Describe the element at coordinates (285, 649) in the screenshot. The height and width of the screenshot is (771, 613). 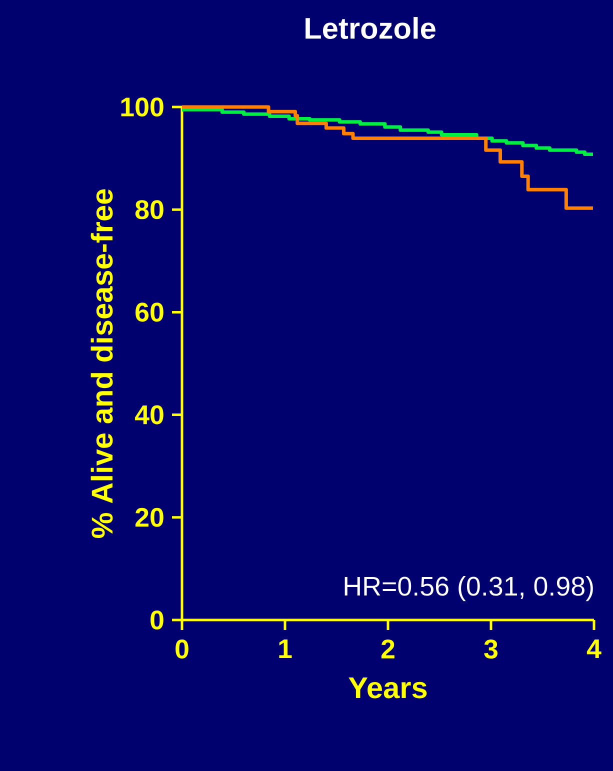
I see `x-tick-label: 1` at that location.